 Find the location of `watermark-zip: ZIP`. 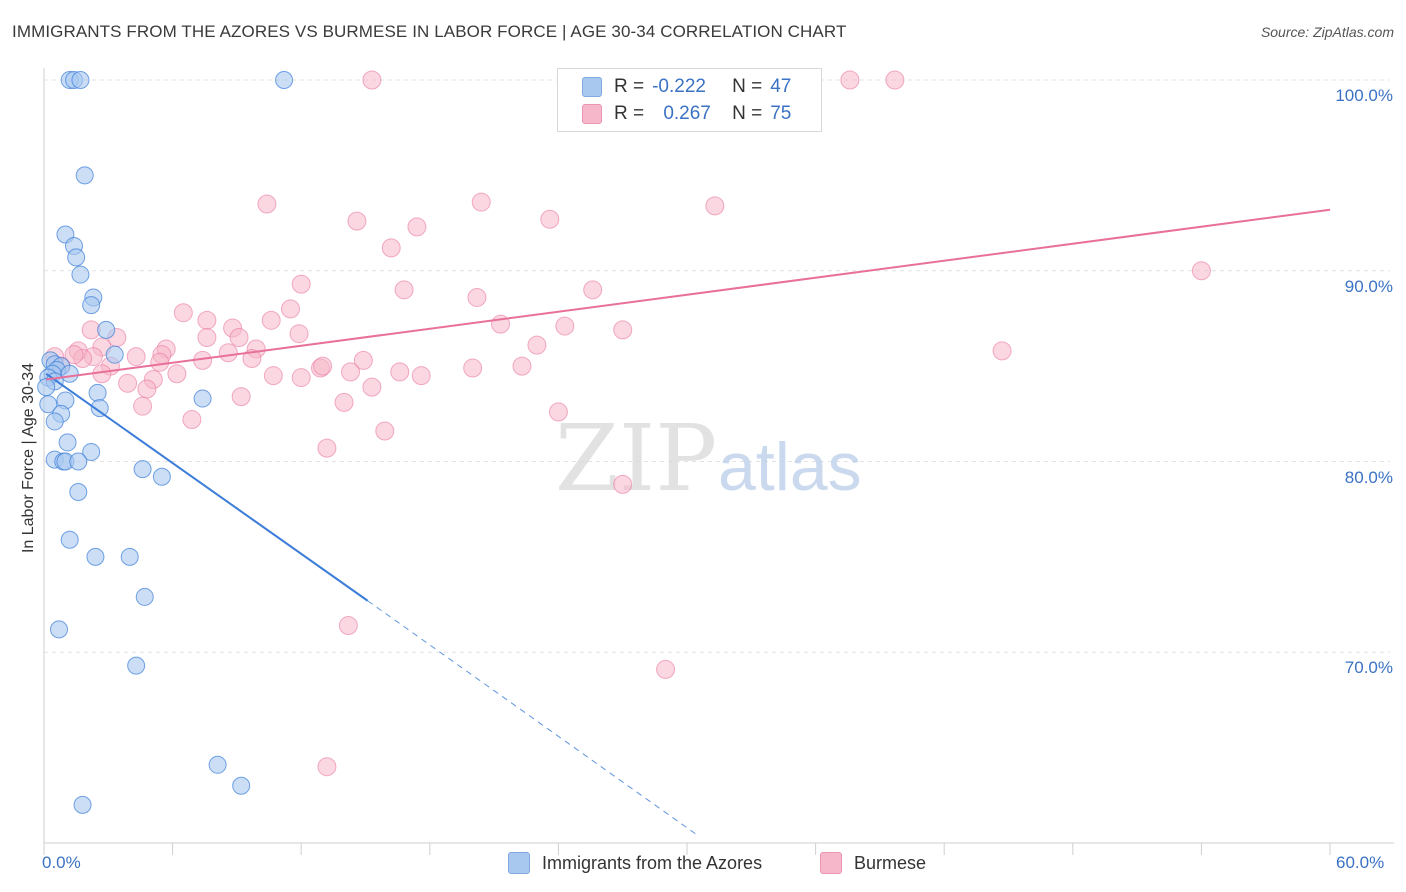

watermark-zip: ZIP is located at coordinates (636, 458).